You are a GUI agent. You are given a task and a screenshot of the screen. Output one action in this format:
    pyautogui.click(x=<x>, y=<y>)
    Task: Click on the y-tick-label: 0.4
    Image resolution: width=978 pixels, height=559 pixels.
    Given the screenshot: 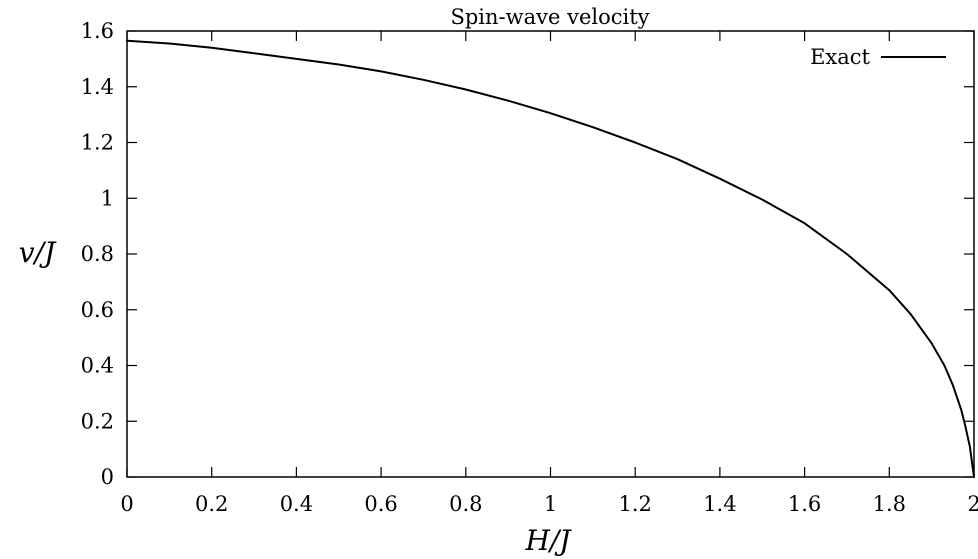 What is the action you would take?
    pyautogui.click(x=97, y=366)
    